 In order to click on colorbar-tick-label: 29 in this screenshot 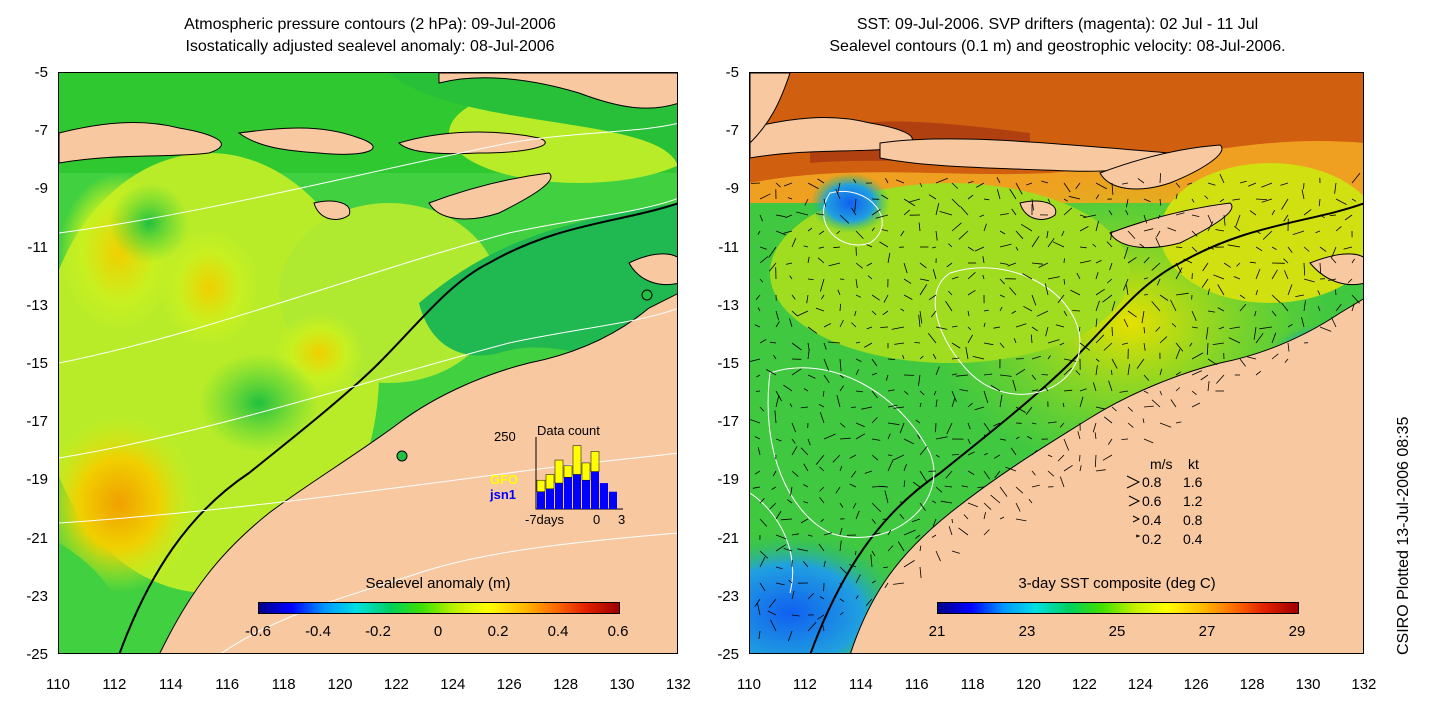, I will do `click(1297, 631)`.